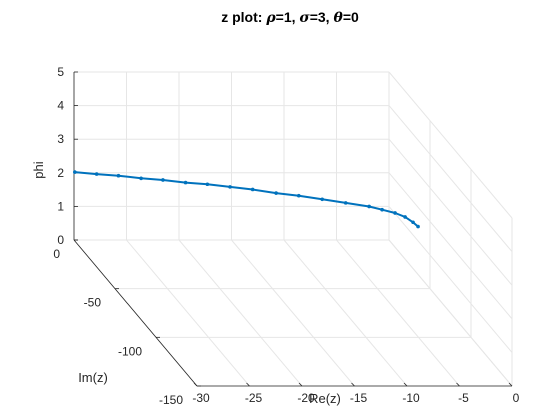 The width and height of the screenshot is (560, 420). Describe the element at coordinates (201, 398) in the screenshot. I see `x-tick-label: -30` at that location.